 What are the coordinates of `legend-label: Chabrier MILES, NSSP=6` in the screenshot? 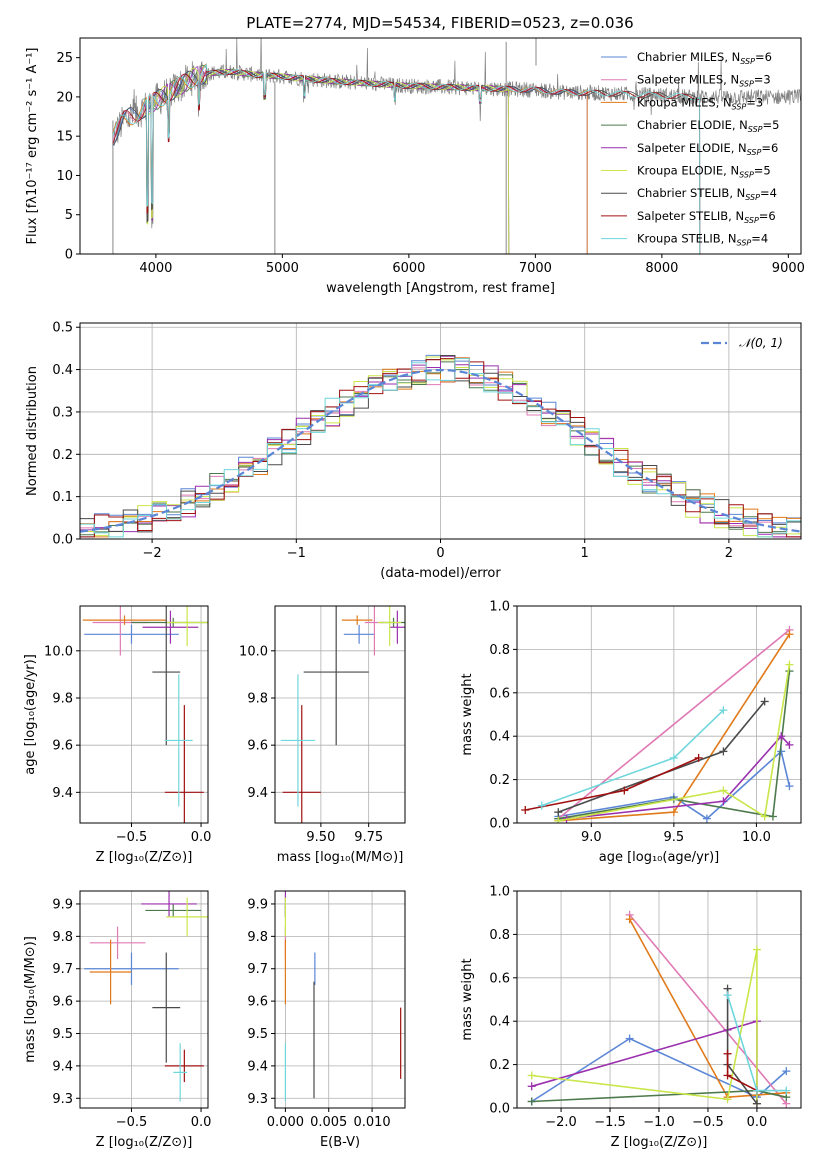 It's located at (704, 58).